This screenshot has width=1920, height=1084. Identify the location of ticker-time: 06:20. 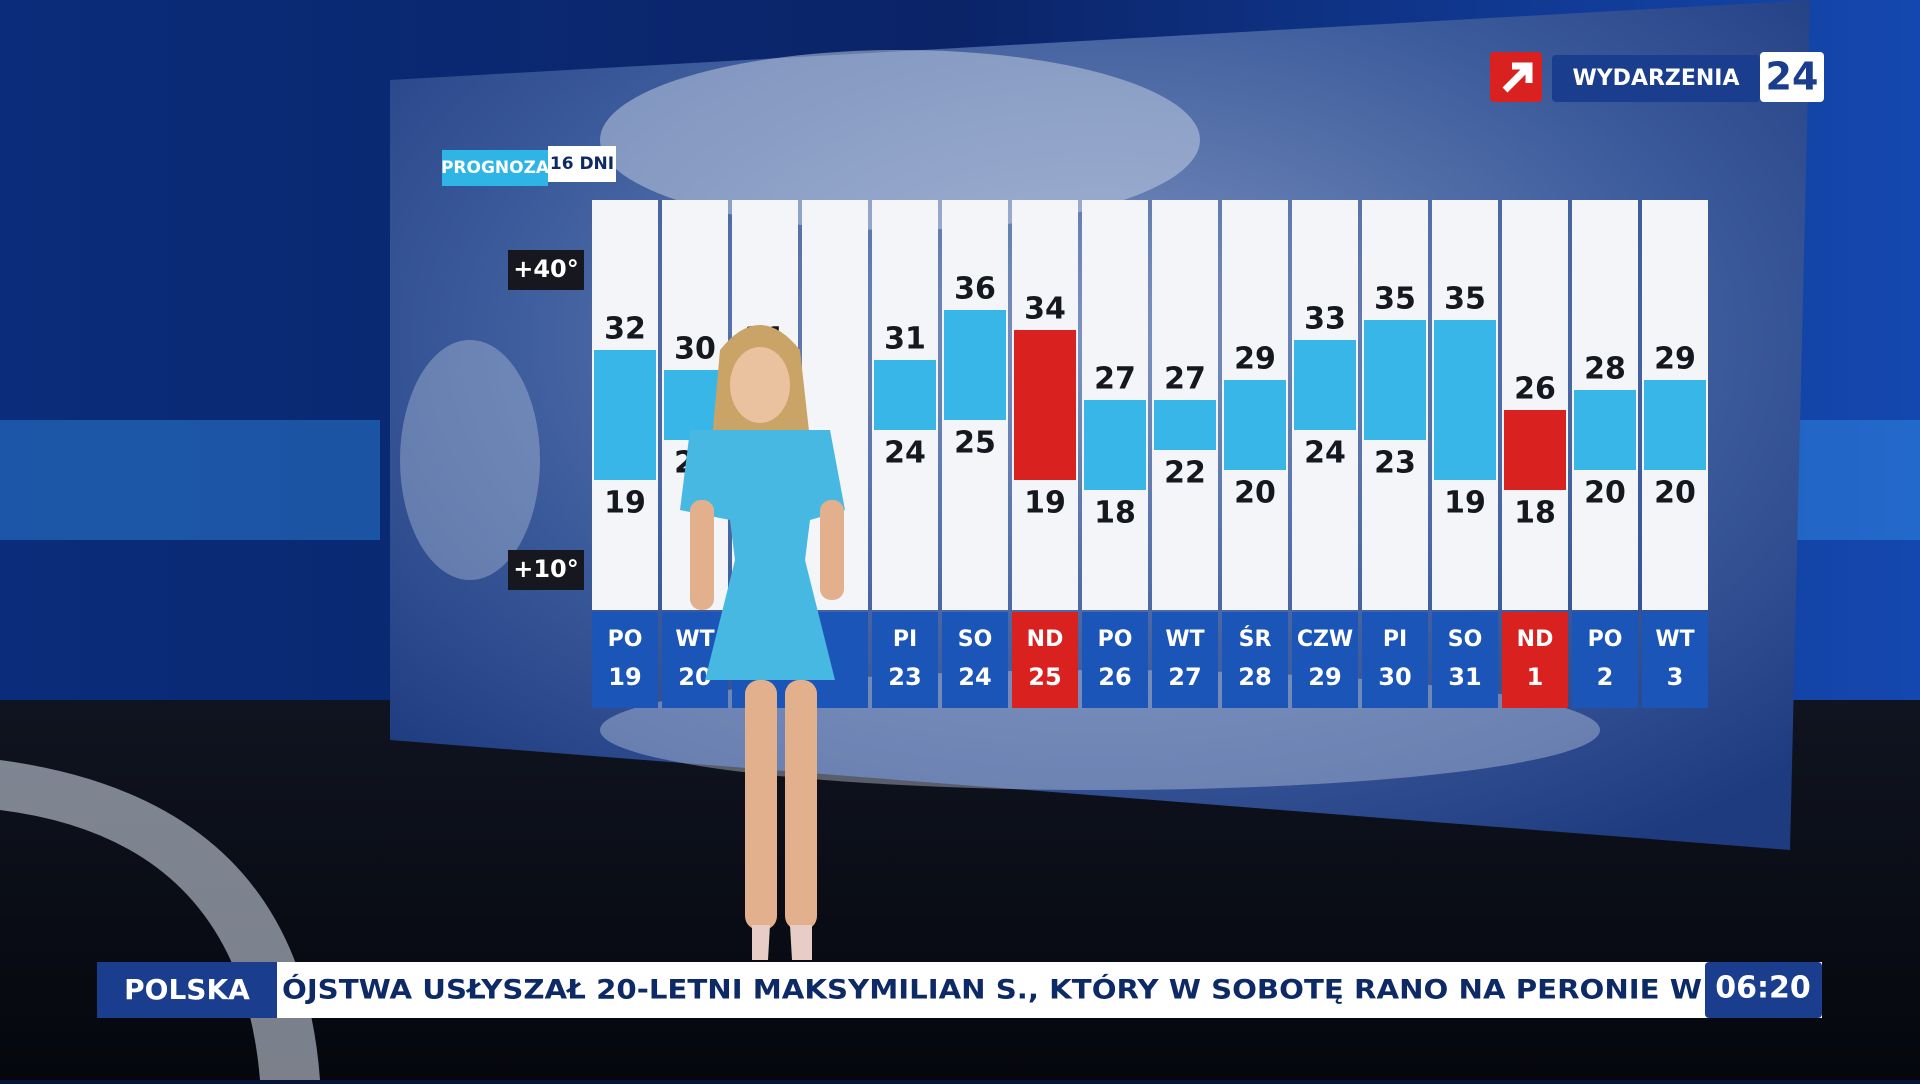
(1763, 988).